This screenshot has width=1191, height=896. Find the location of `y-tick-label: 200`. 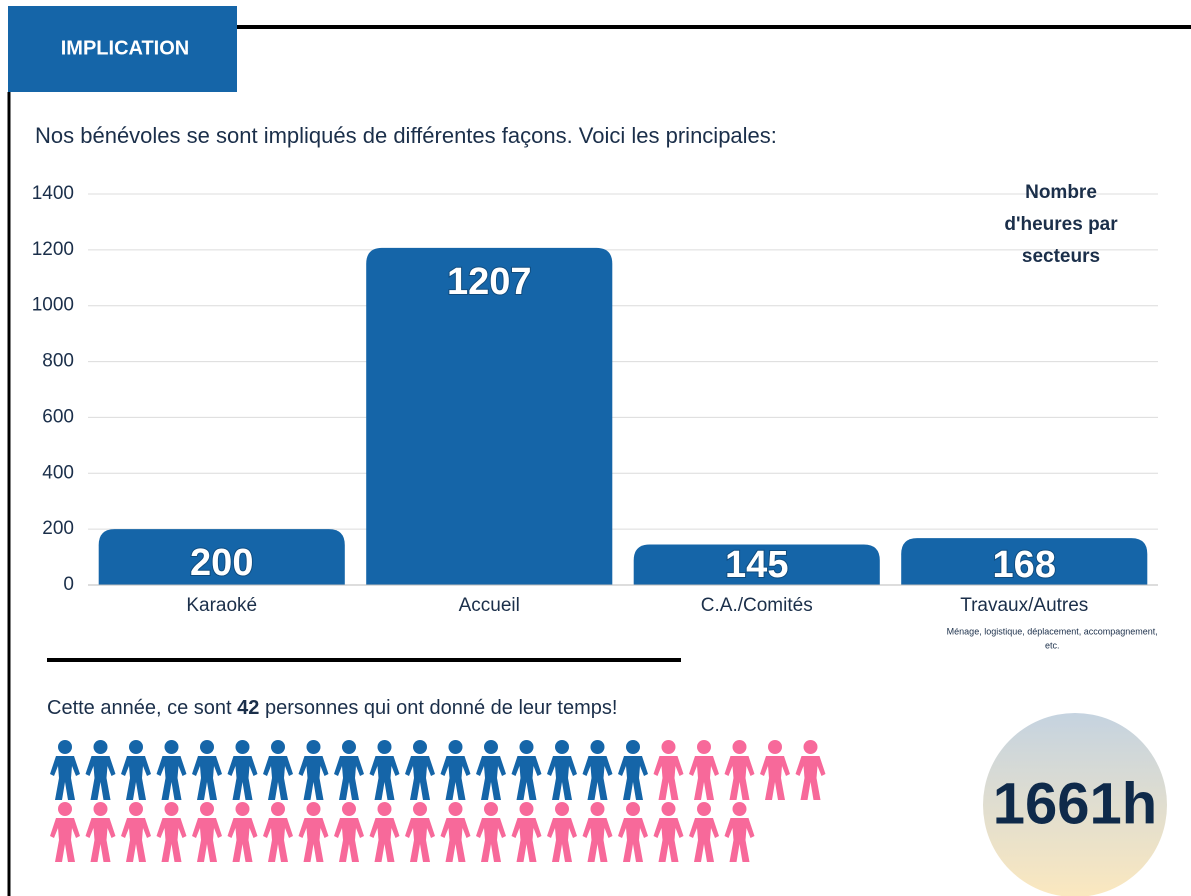

y-tick-label: 200 is located at coordinates (58, 528).